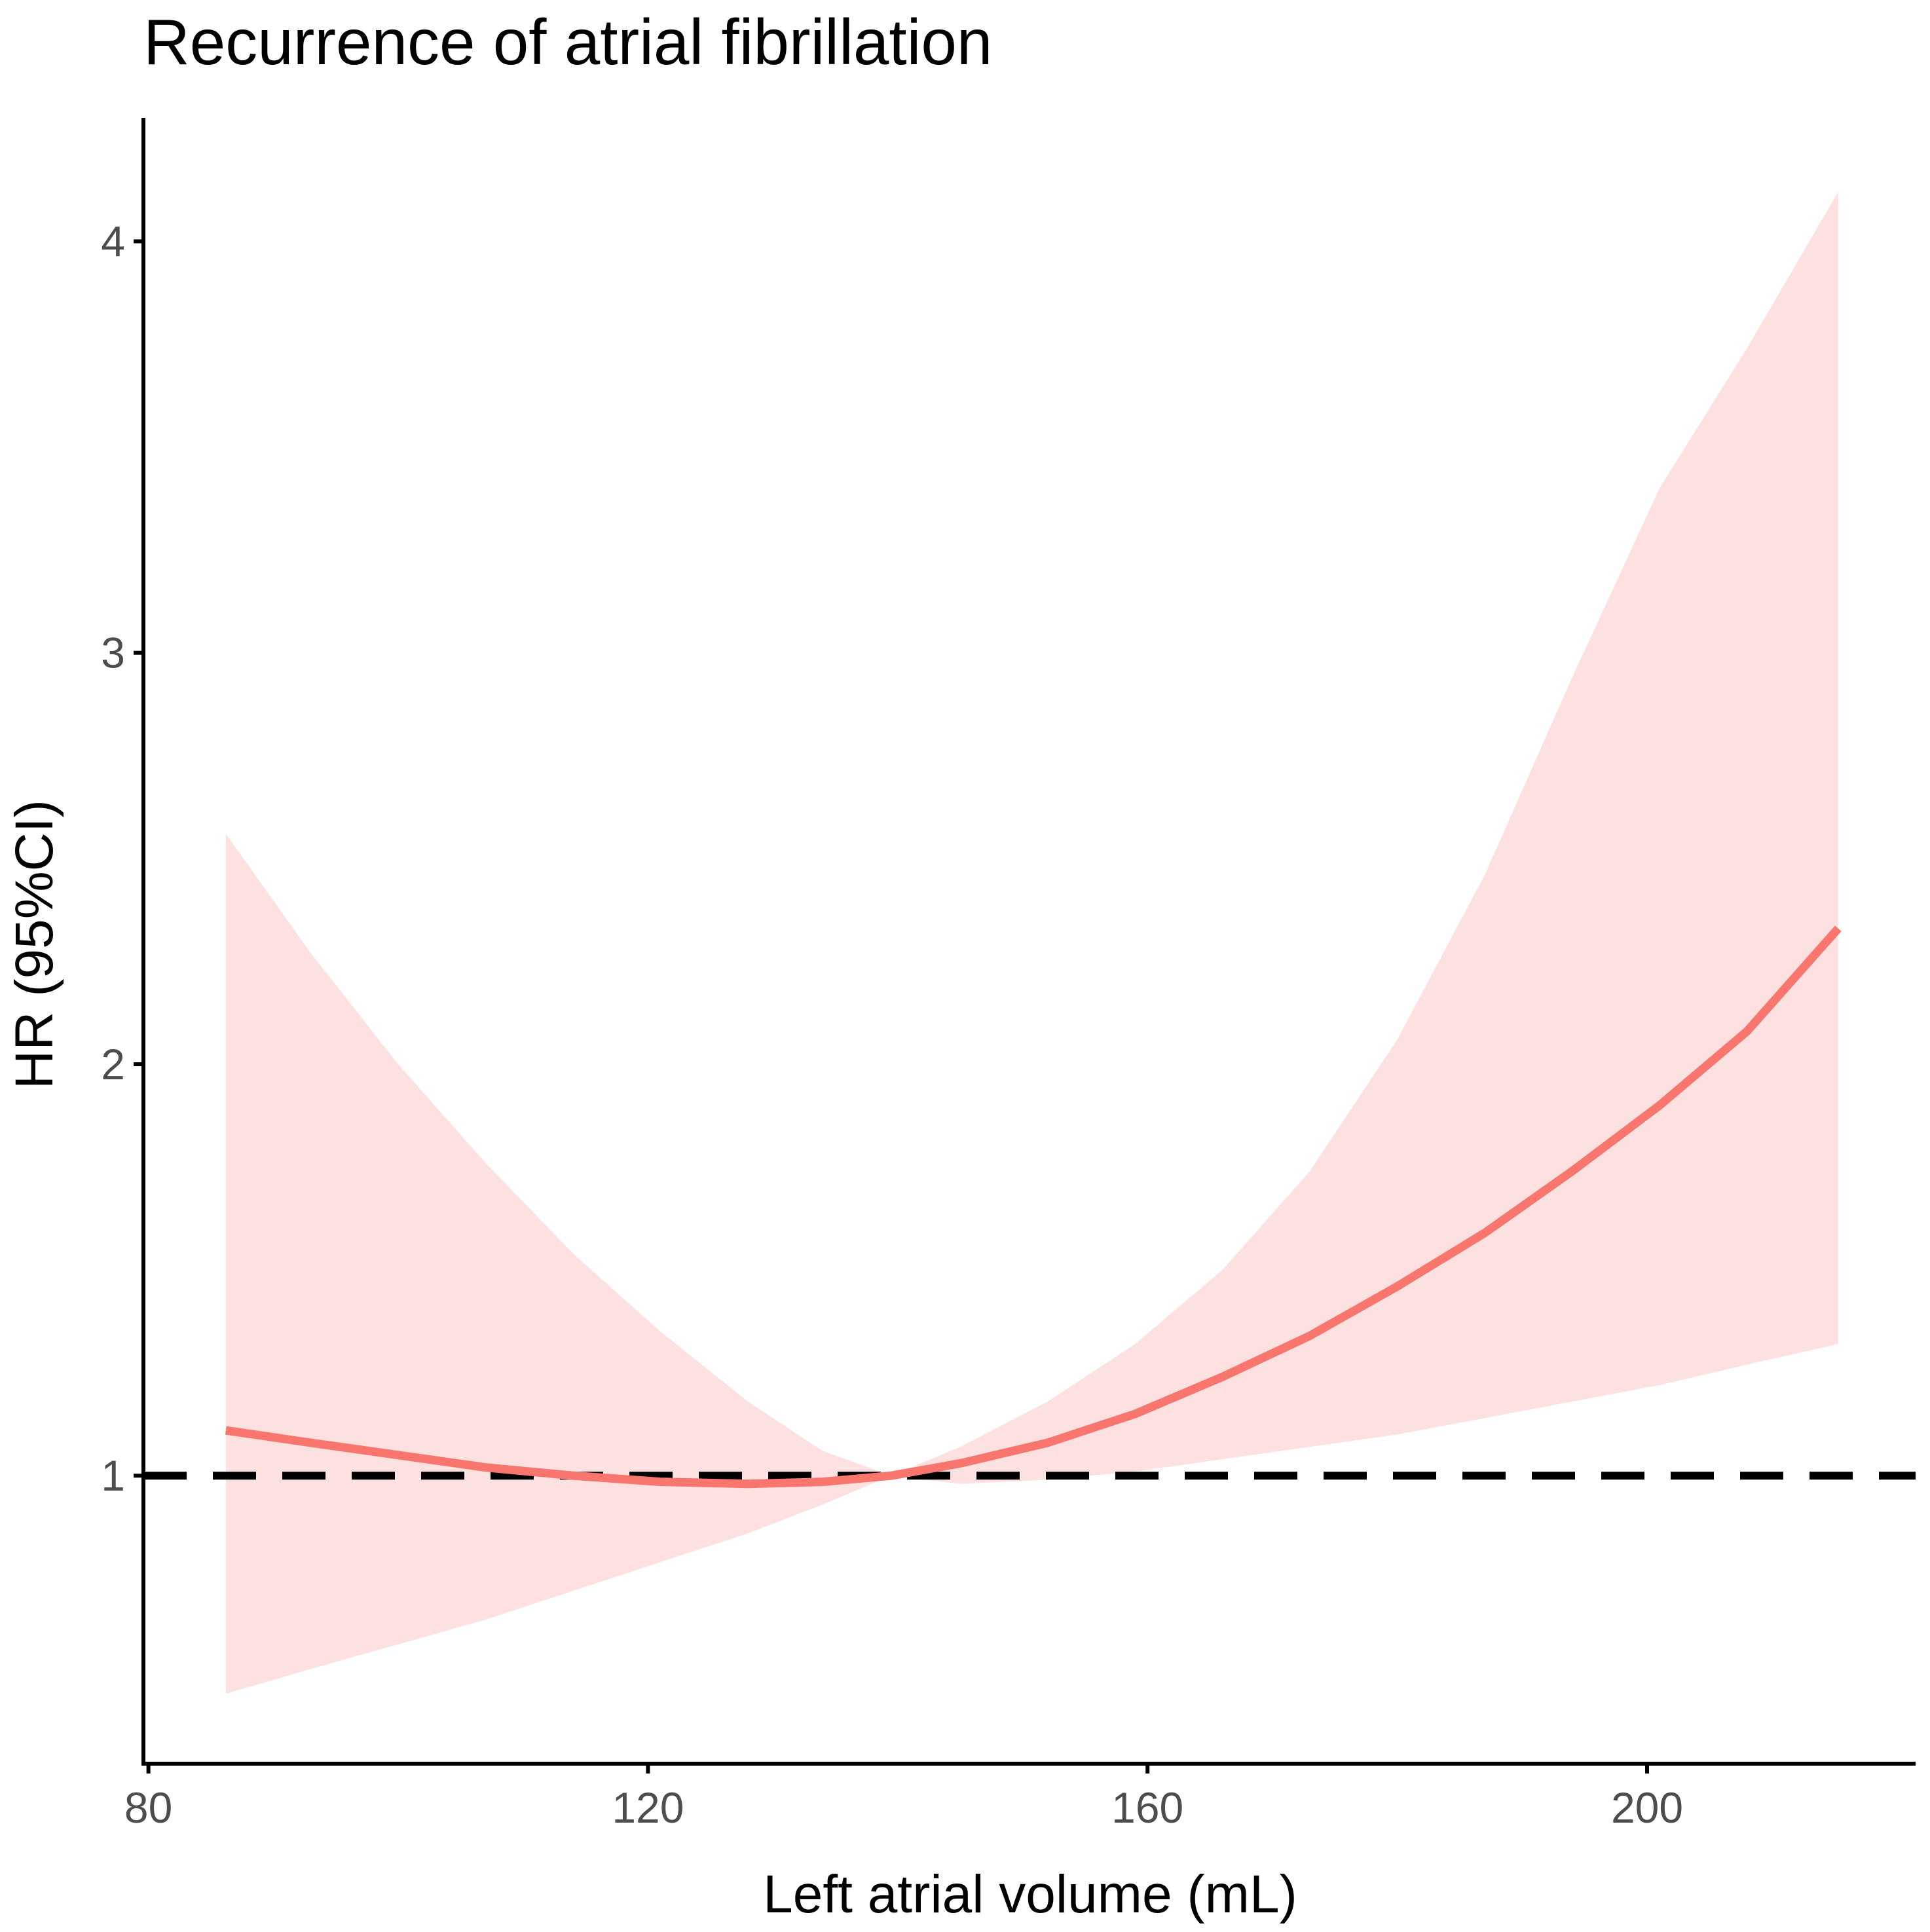 The width and height of the screenshot is (1930, 1932). I want to click on x-axis-ticks: 80 120 160 200, so click(903, 1798).